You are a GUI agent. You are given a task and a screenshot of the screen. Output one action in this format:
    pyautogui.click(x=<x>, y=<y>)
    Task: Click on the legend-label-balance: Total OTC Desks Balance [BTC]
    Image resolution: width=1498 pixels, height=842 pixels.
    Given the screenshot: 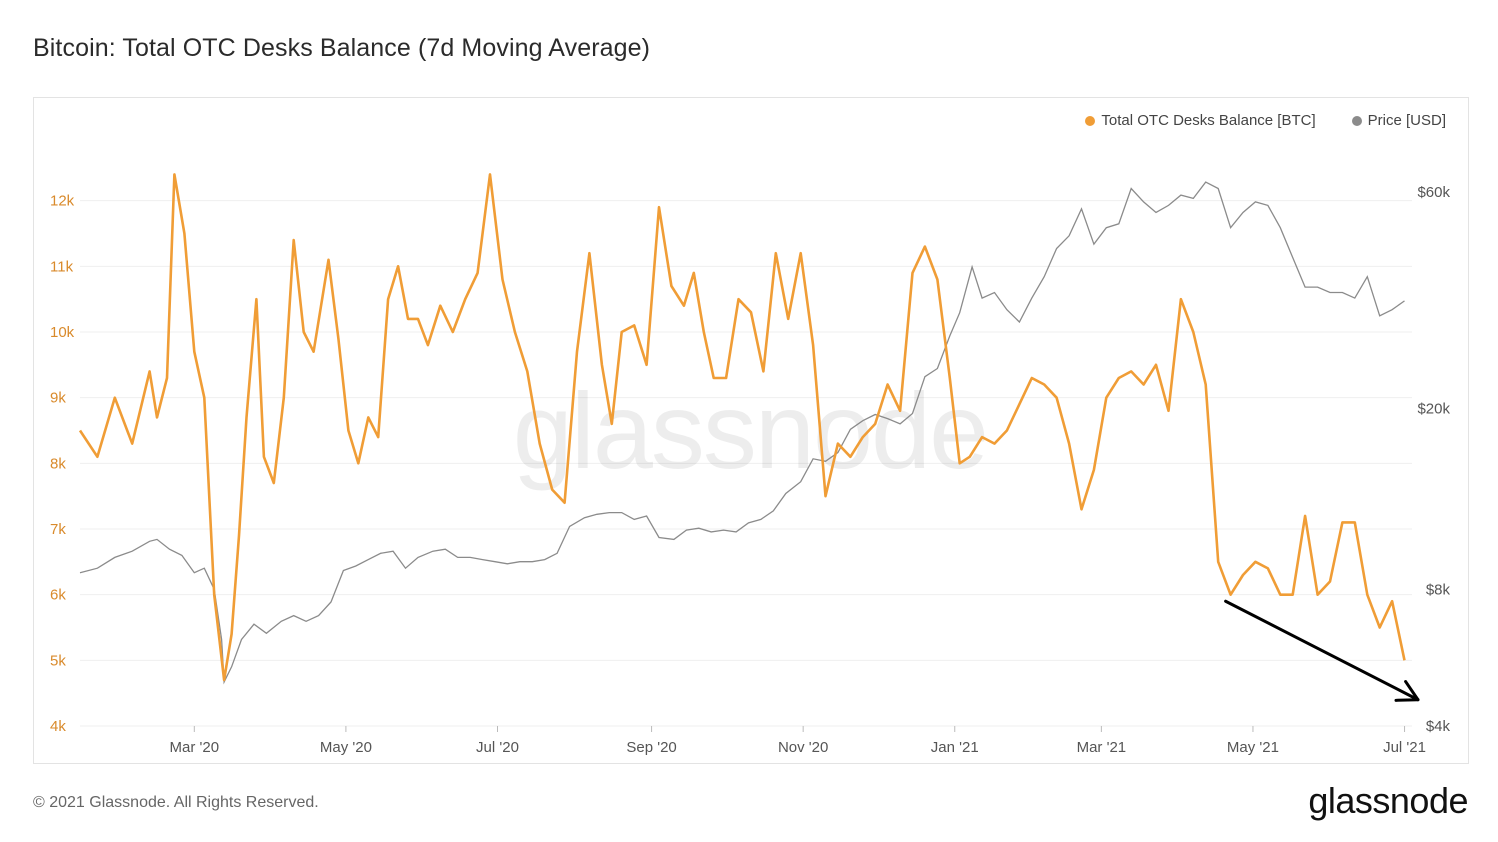 What is the action you would take?
    pyautogui.click(x=1208, y=120)
    